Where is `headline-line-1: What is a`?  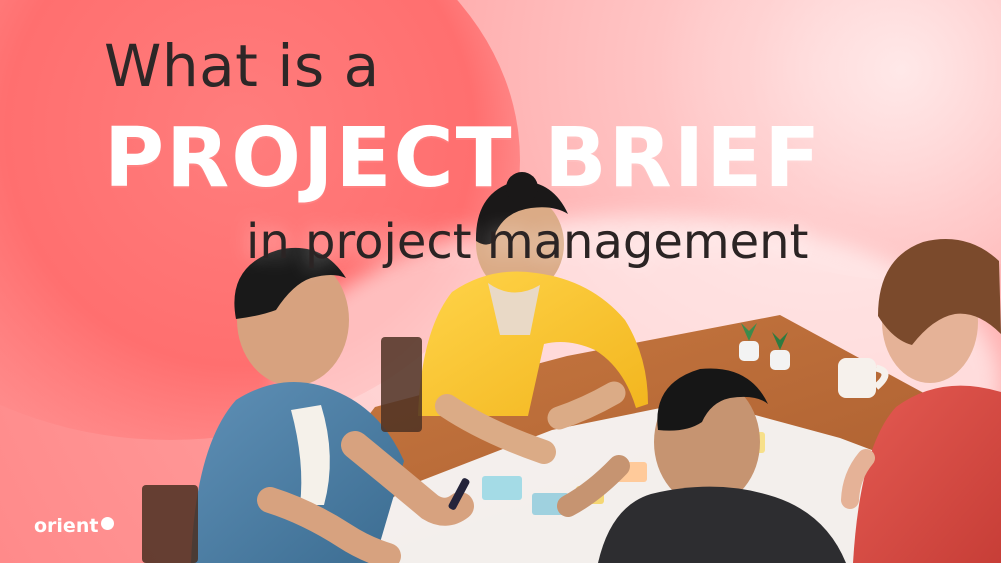 headline-line-1: What is a is located at coordinates (242, 66).